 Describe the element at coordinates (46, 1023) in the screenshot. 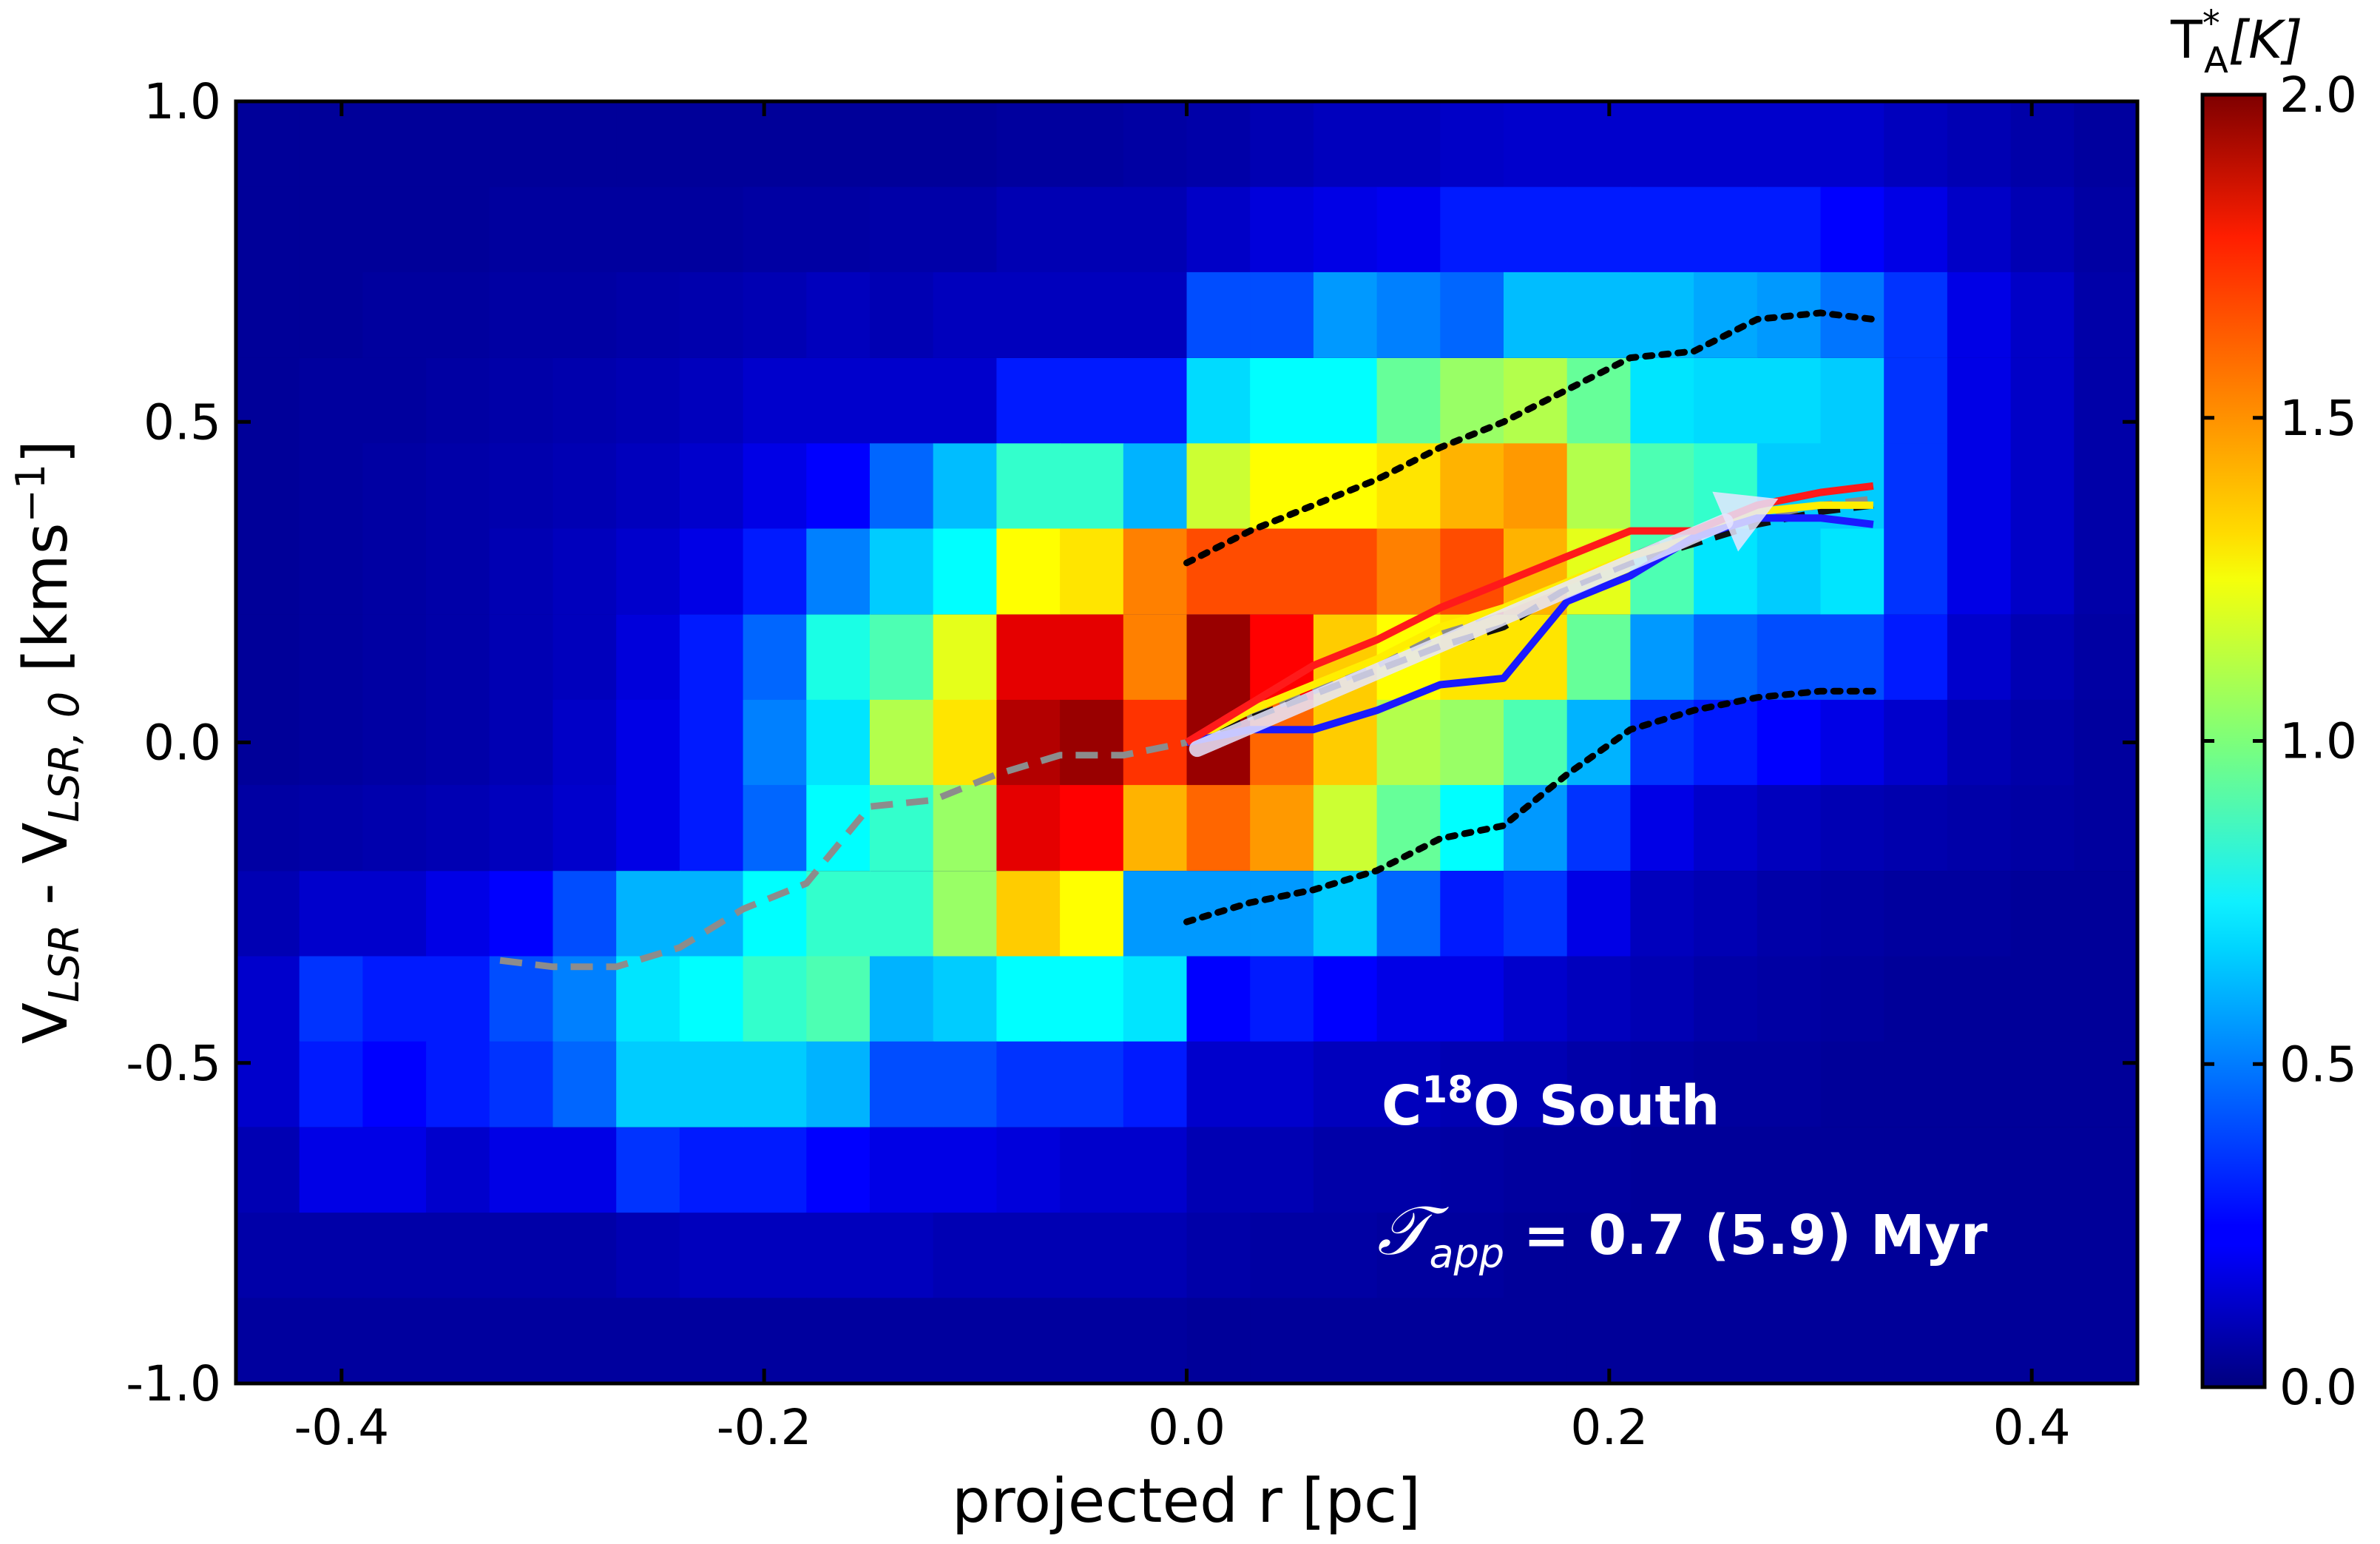

I see `y-label-base: V` at that location.